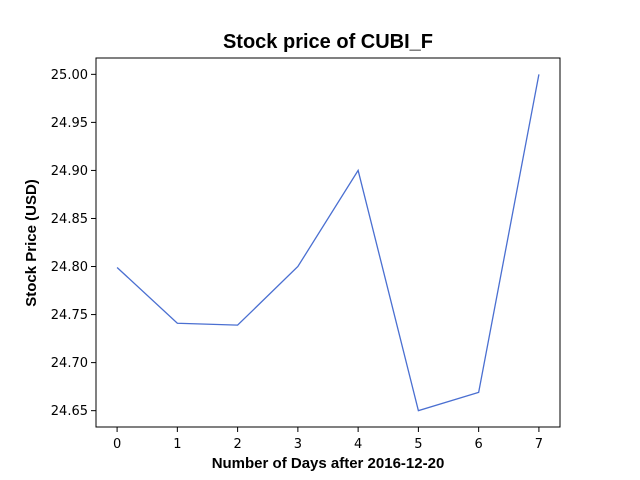 This screenshot has width=640, height=480. What do you see at coordinates (418, 444) in the screenshot?
I see `x-tick-label: 5` at bounding box center [418, 444].